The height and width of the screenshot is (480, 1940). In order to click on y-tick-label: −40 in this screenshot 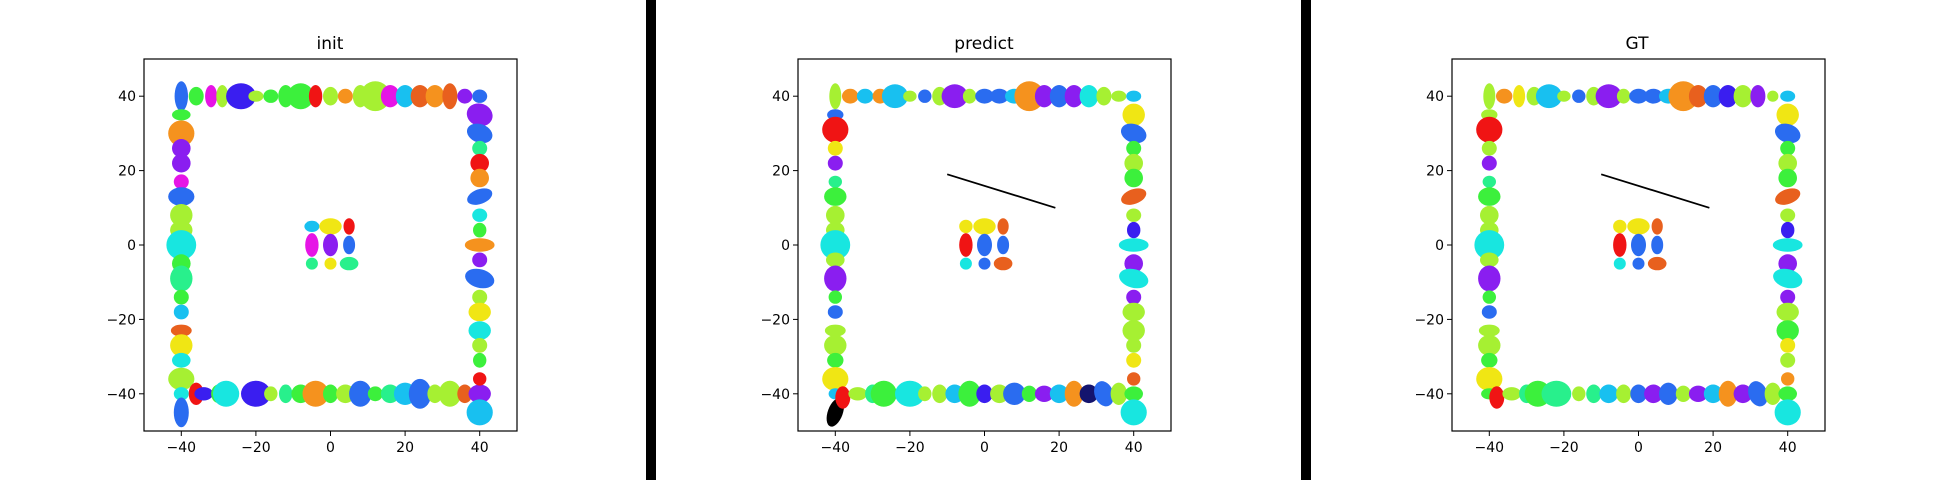, I will do `click(121, 395)`.